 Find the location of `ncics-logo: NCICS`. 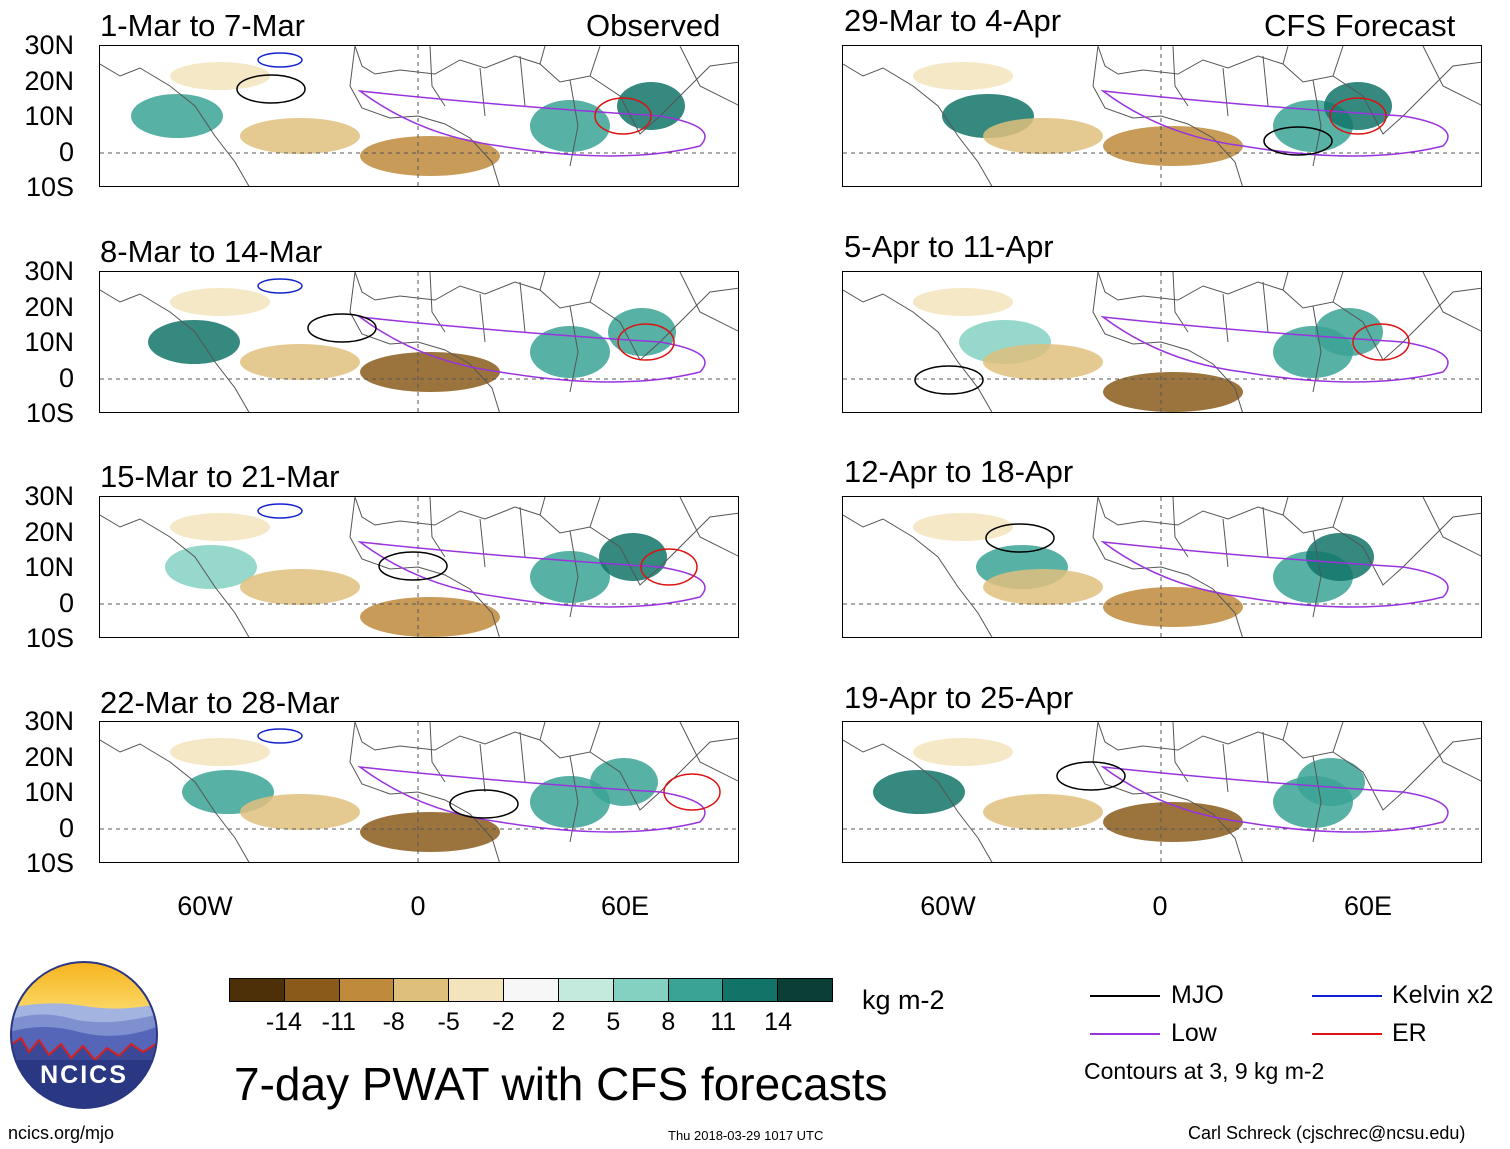

ncics-logo: NCICS is located at coordinates (84, 1035).